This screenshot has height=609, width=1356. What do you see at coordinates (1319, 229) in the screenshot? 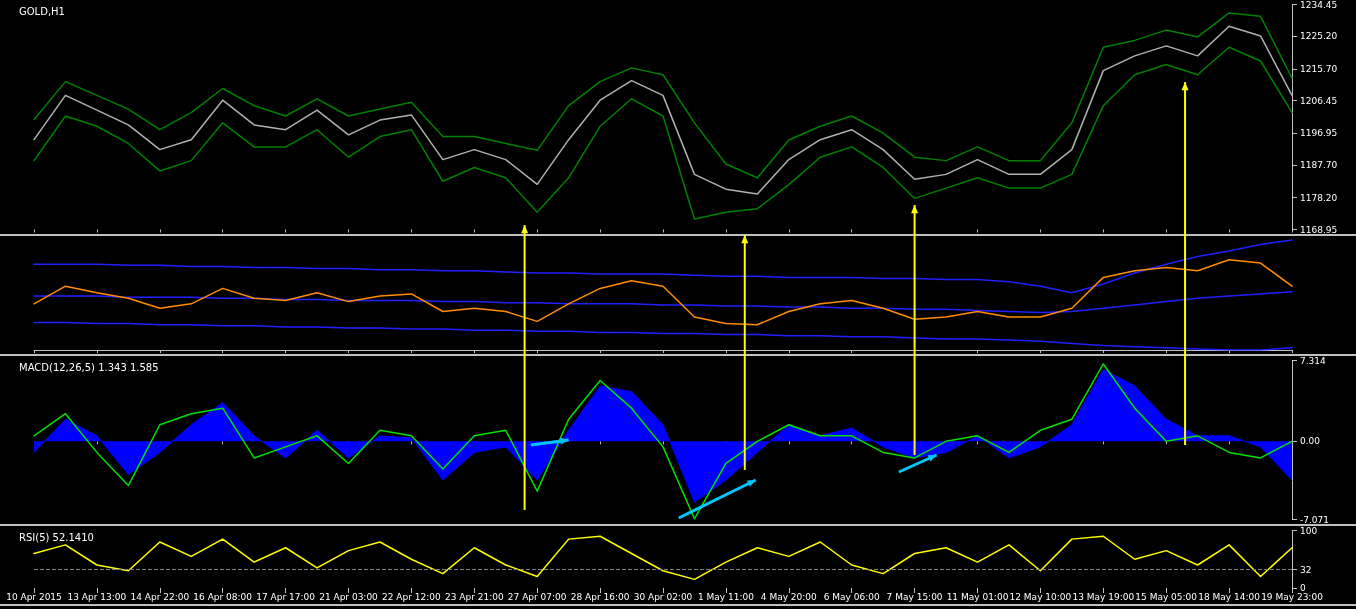
I see `y-tick-label: 1168.95` at bounding box center [1319, 229].